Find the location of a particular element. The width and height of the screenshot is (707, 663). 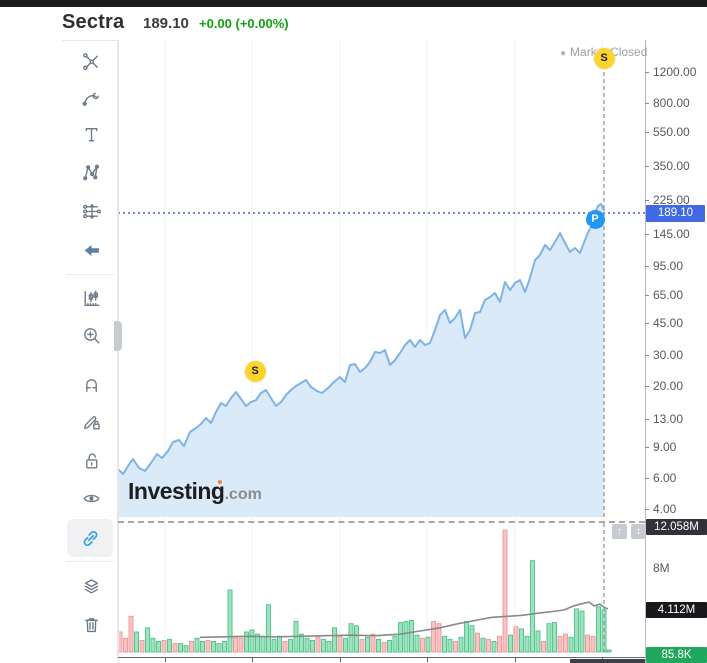

tool-bar-pattern-icon is located at coordinates (91, 298).